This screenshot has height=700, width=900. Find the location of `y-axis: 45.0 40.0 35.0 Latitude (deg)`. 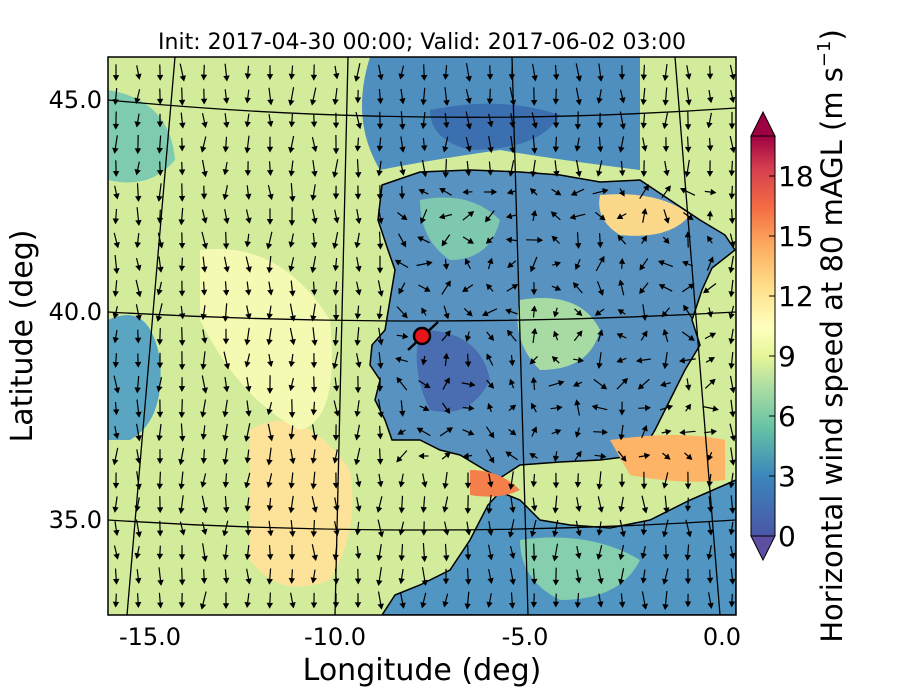

y-axis: 45.0 40.0 35.0 Latitude (deg) is located at coordinates (53, 310).